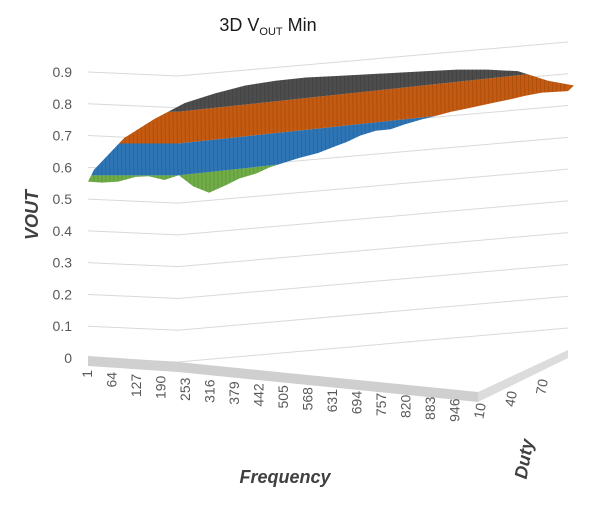  Describe the element at coordinates (63, 167) in the screenshot. I see `z-tick-label: 0.6` at that location.